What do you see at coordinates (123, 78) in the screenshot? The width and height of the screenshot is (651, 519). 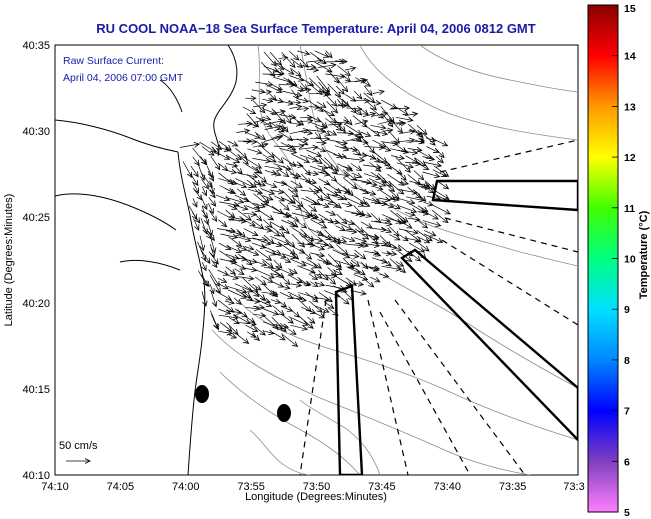 I see `annotation-line-2: April 04, 2006 07:00 GMT` at bounding box center [123, 78].